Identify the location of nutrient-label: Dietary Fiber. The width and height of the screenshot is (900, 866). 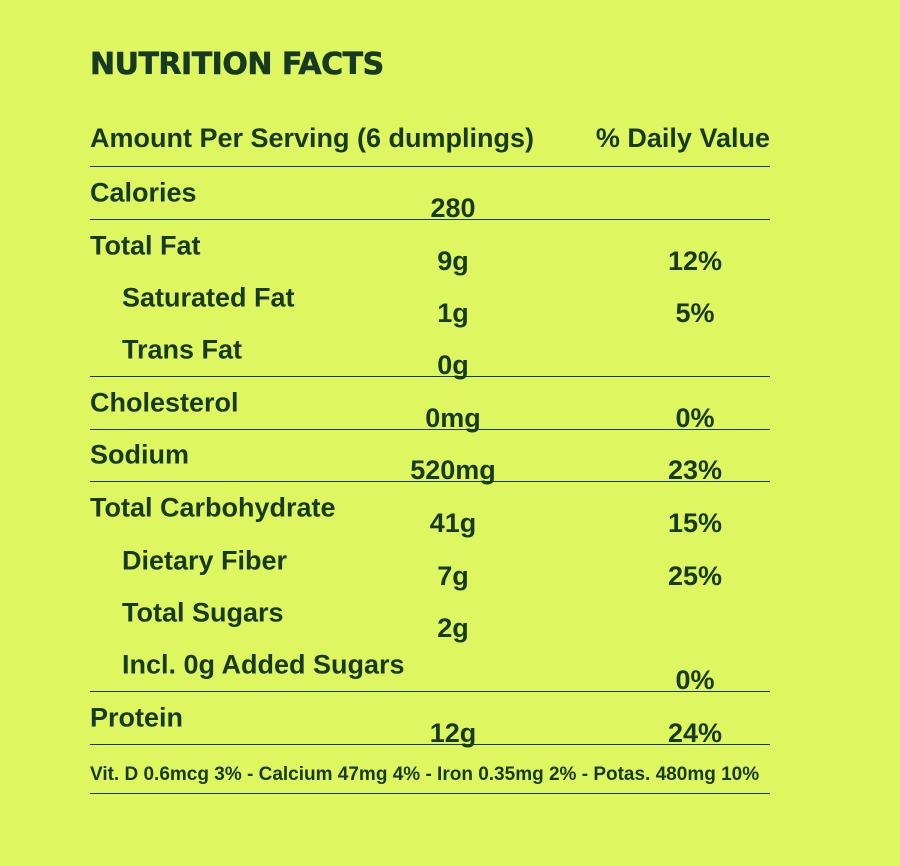
(205, 560).